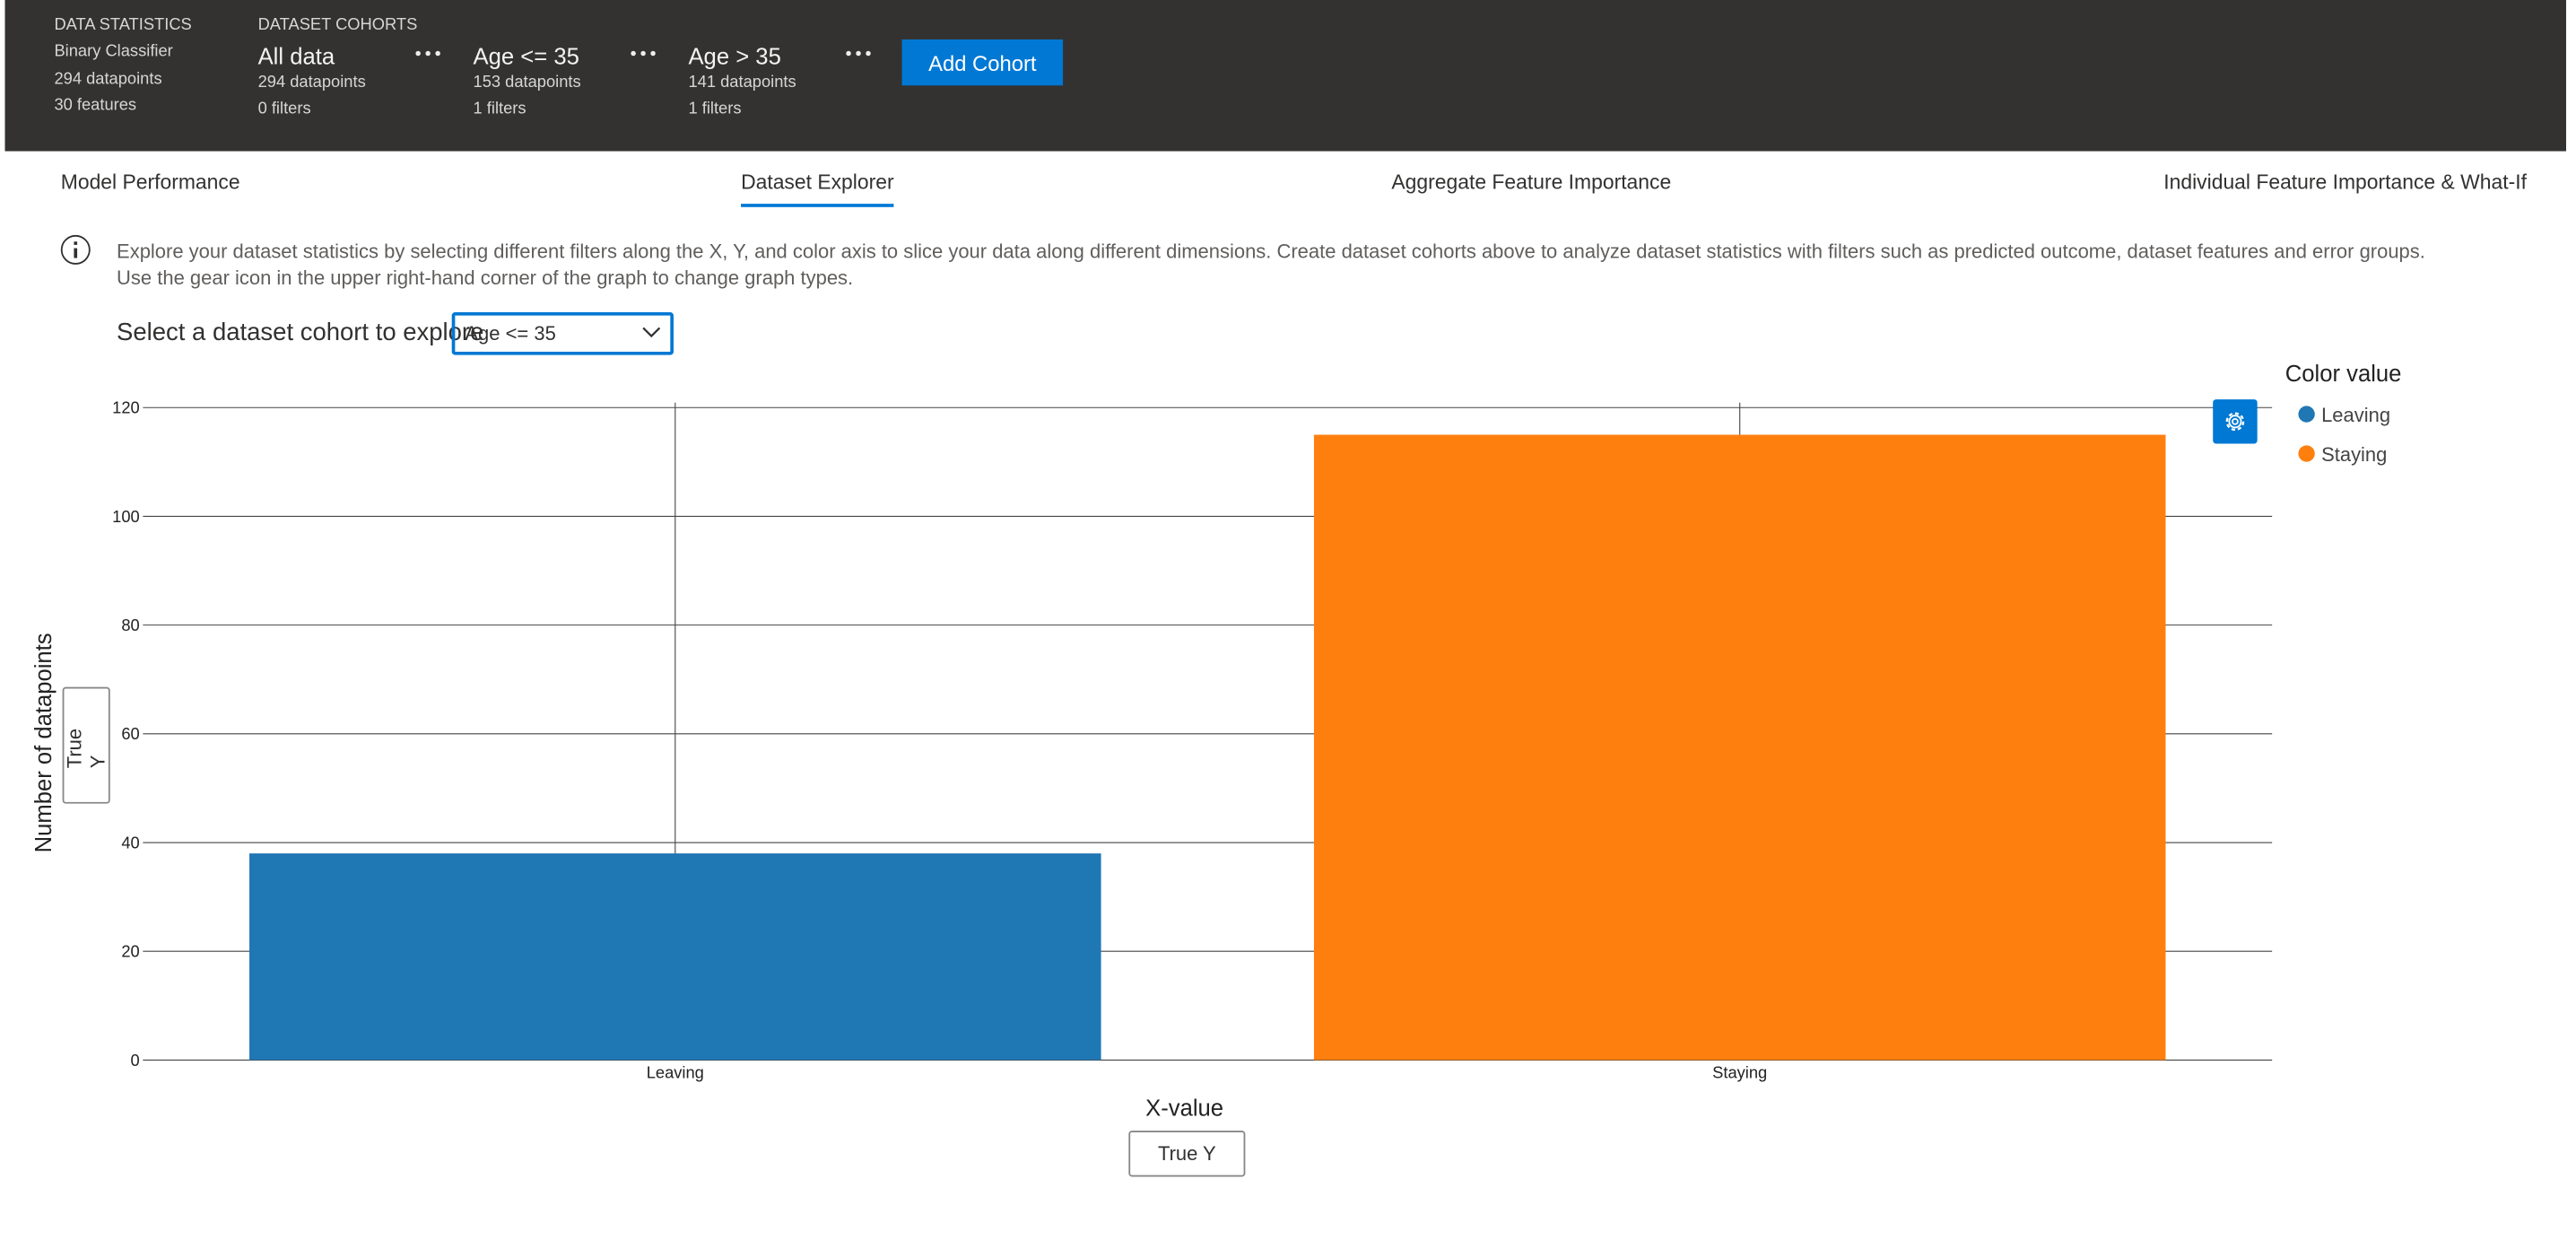  Describe the element at coordinates (150, 182) in the screenshot. I see `tab: Model Performance` at that location.